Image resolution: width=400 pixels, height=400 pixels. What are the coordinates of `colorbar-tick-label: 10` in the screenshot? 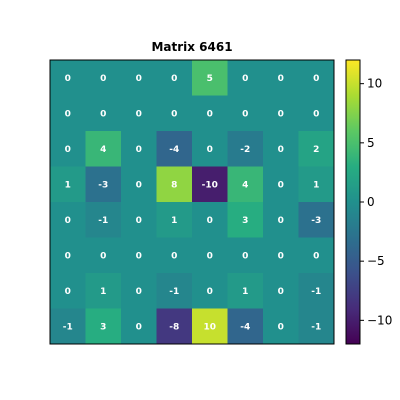 It's located at (374, 84).